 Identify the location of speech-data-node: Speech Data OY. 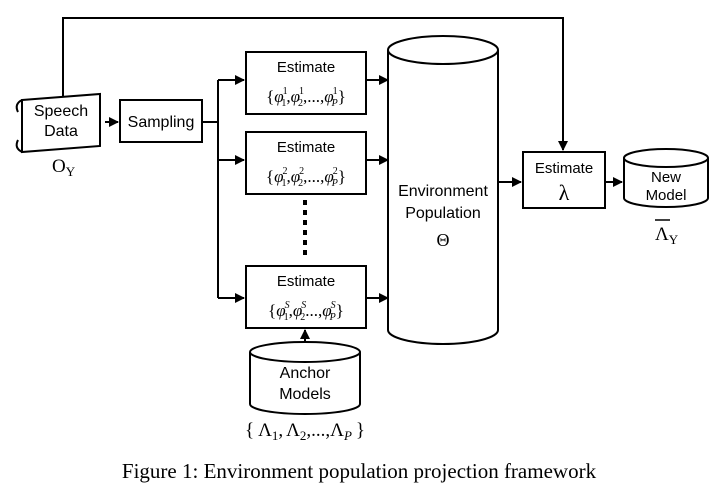
(58, 135).